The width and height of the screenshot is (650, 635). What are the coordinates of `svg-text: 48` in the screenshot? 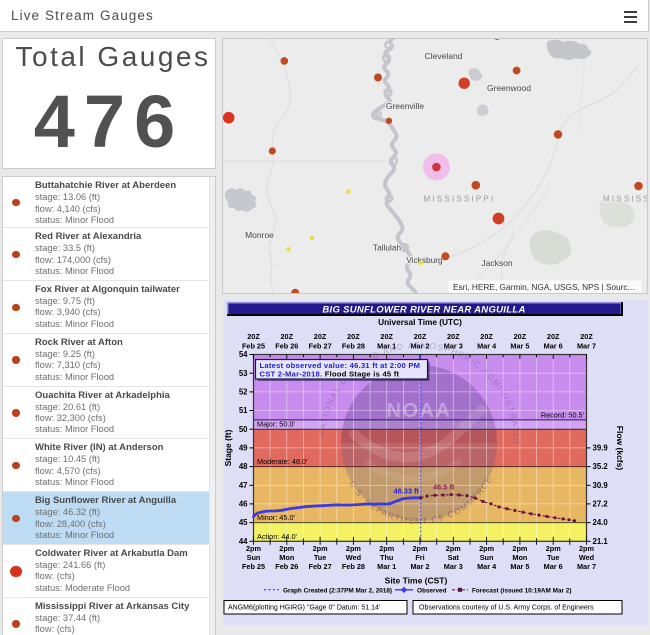 It's located at (243, 466).